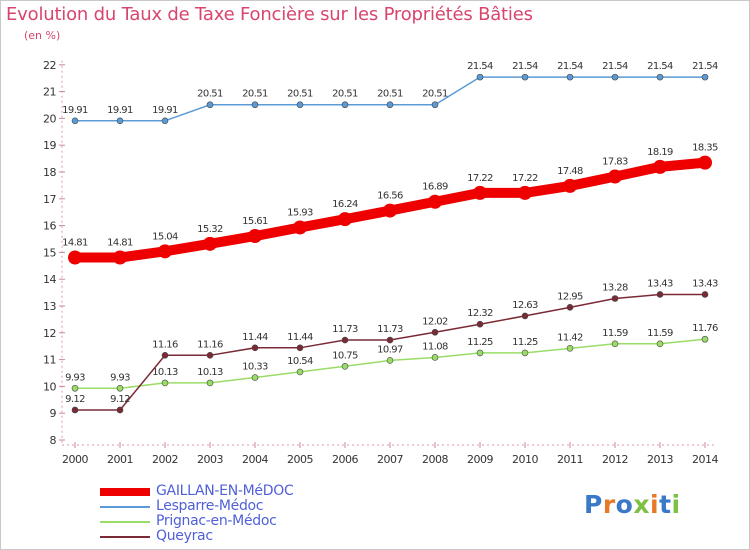 This screenshot has height=550, width=750. I want to click on data-label: 18.19, so click(660, 152).